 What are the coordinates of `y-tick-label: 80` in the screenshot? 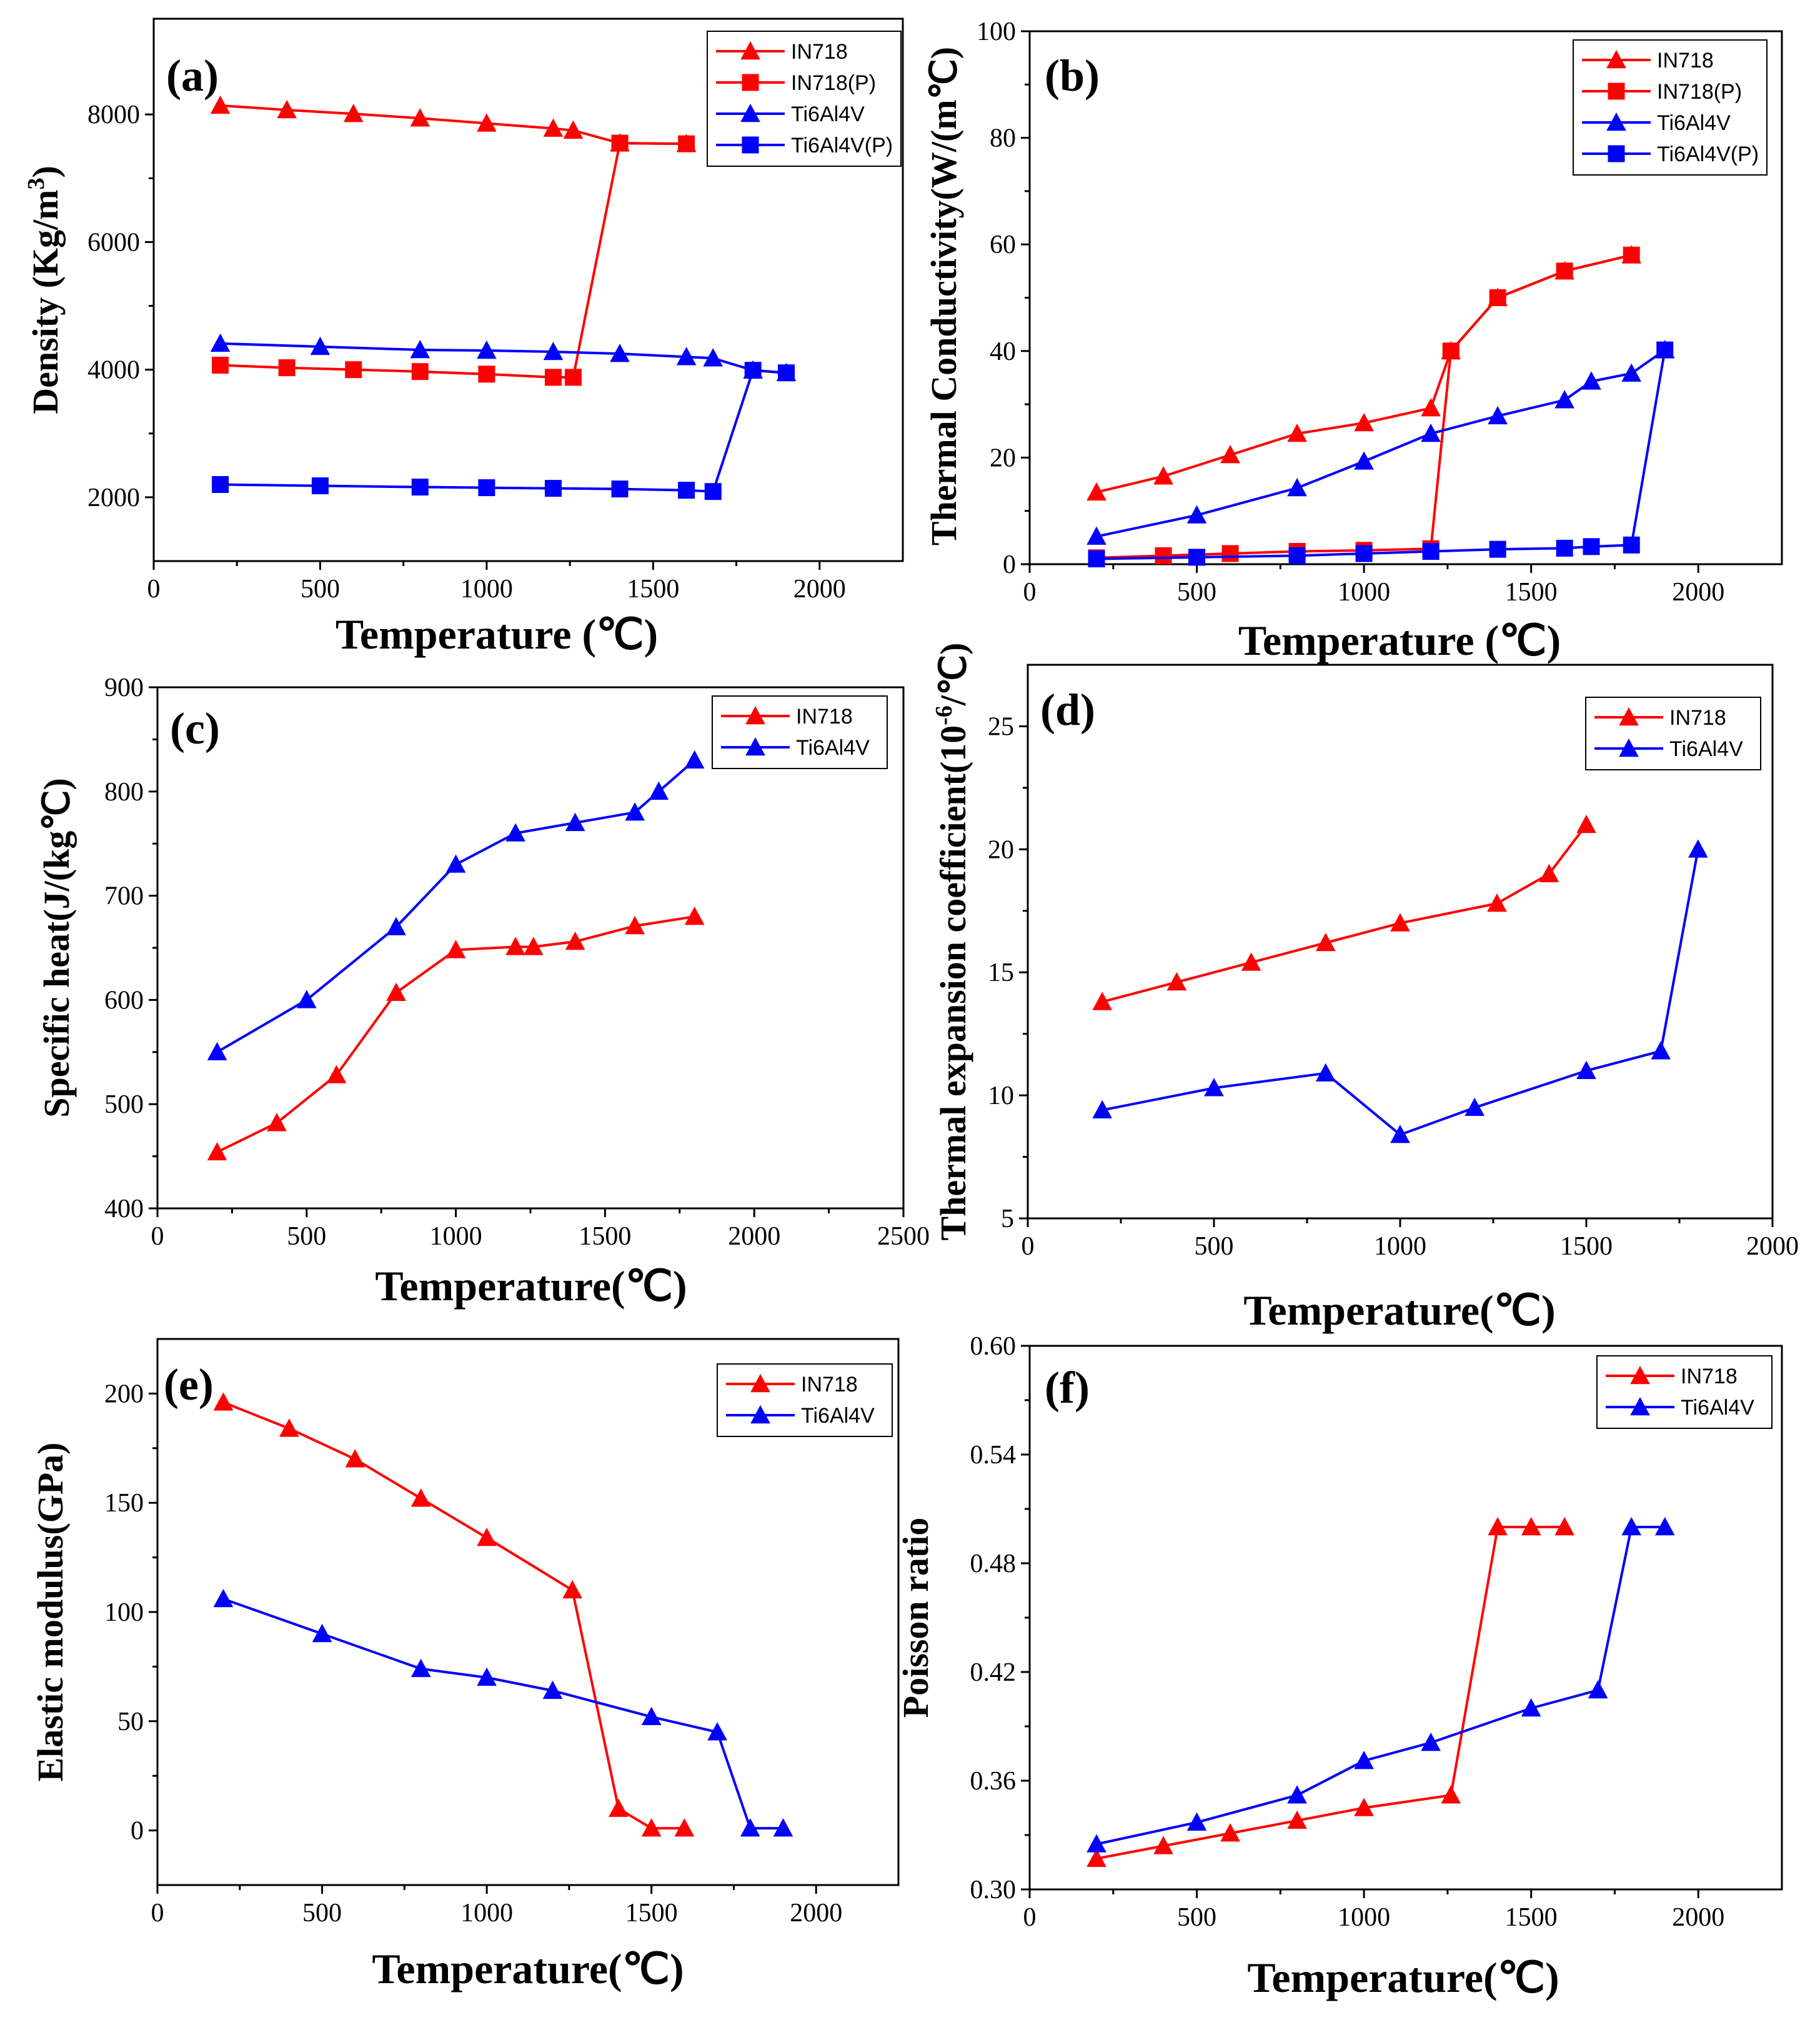 It's located at (1003, 138).